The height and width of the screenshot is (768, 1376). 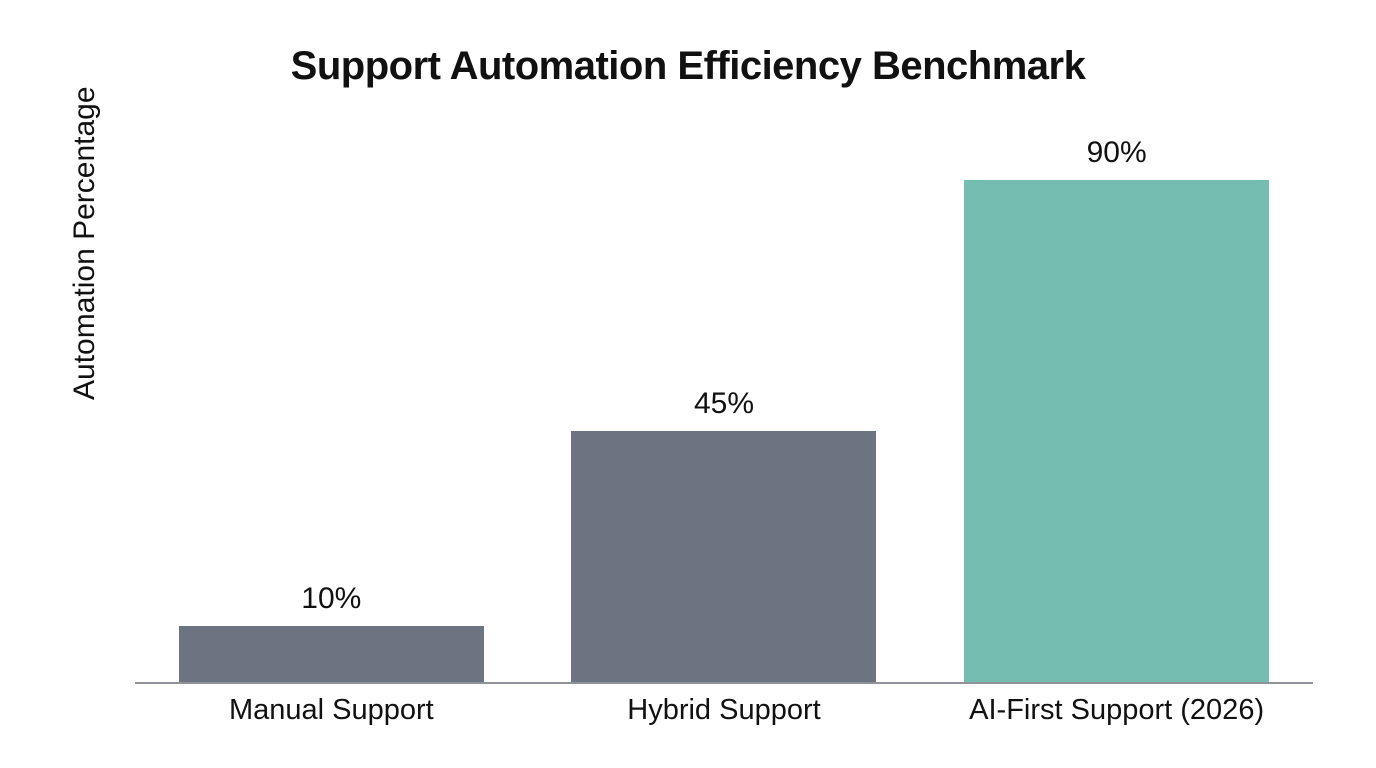 I want to click on bar-value-label: 45%, so click(x=723, y=403).